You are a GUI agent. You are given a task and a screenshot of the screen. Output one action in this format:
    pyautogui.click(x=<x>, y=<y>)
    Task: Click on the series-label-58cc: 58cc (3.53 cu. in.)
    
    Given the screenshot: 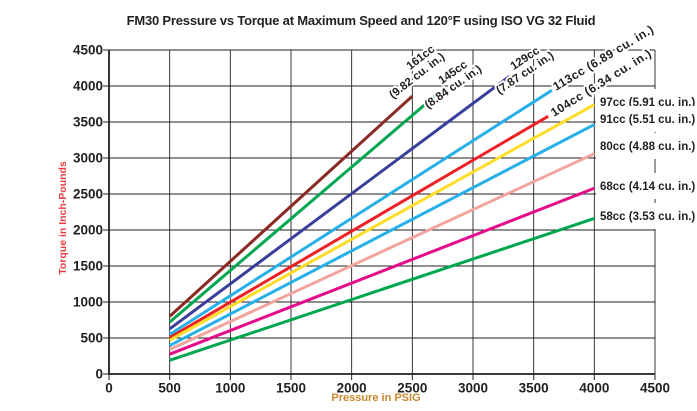 What is the action you would take?
    pyautogui.click(x=647, y=217)
    